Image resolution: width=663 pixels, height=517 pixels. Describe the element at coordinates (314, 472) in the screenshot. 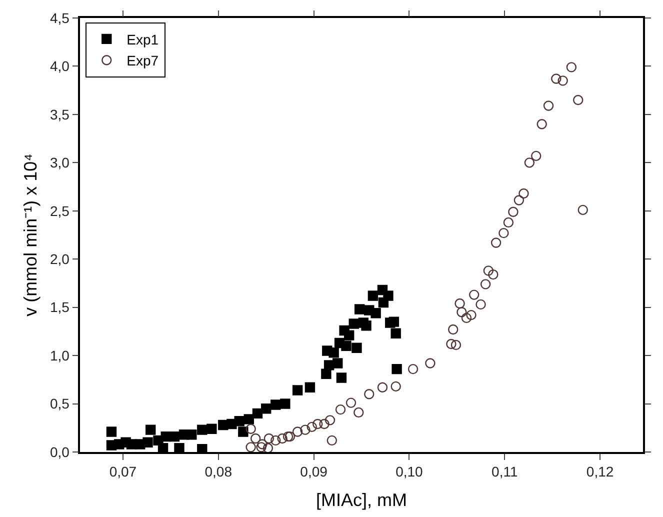

I see `x-tick-label: 0,09` at that location.